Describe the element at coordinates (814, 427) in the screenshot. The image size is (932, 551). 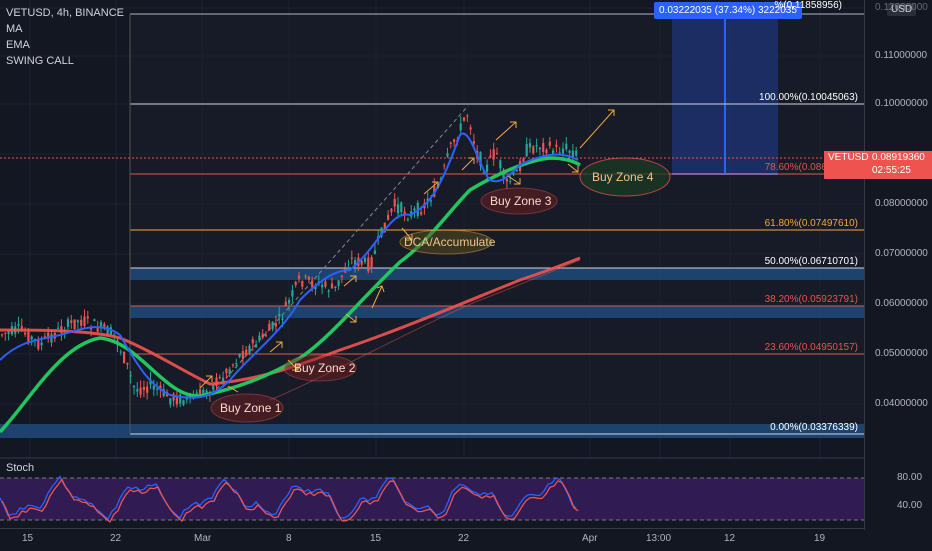
I see `fib-label-0: 0.00%(0.03376339)` at that location.